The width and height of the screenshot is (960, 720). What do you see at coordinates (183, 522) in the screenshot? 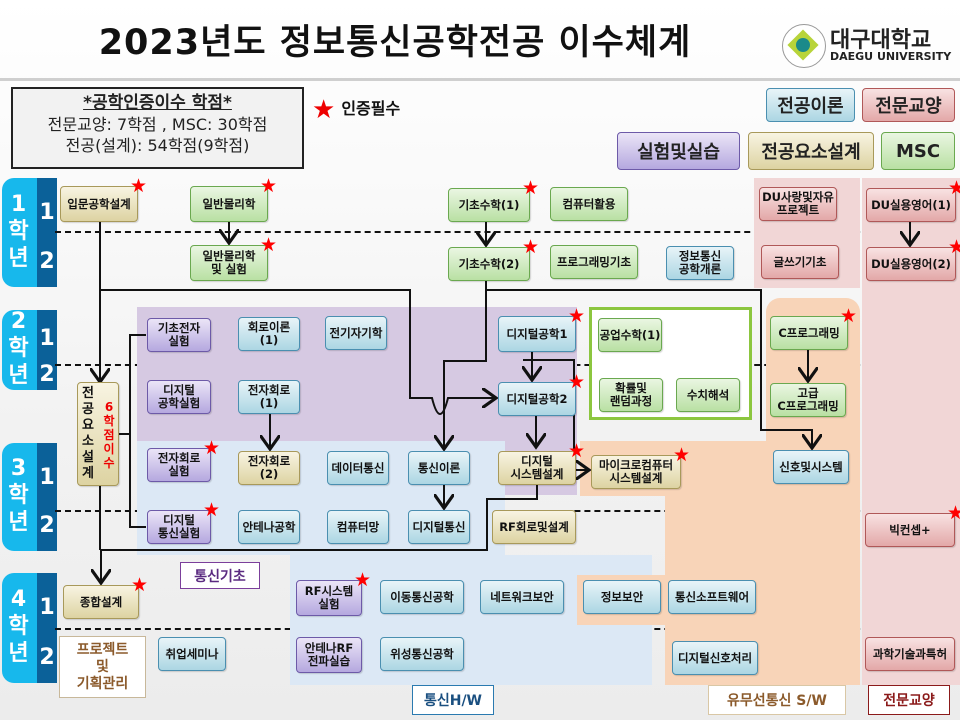
I see `course-digicomm-lab: 디지털 통신실험 ★` at bounding box center [183, 522].